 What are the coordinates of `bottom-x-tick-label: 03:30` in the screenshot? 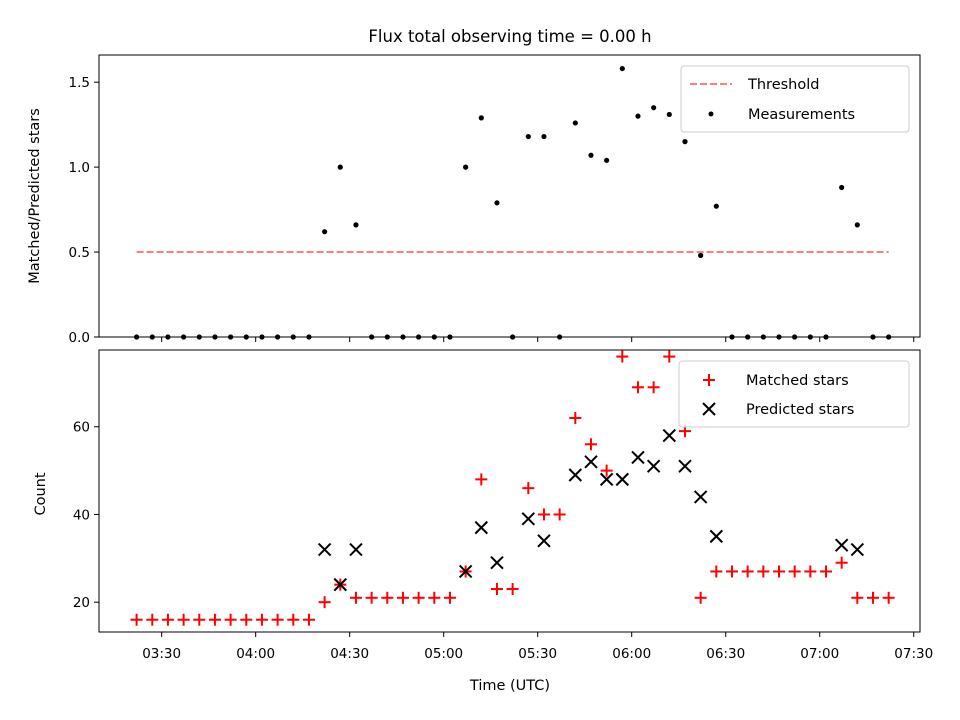 It's located at (161, 654).